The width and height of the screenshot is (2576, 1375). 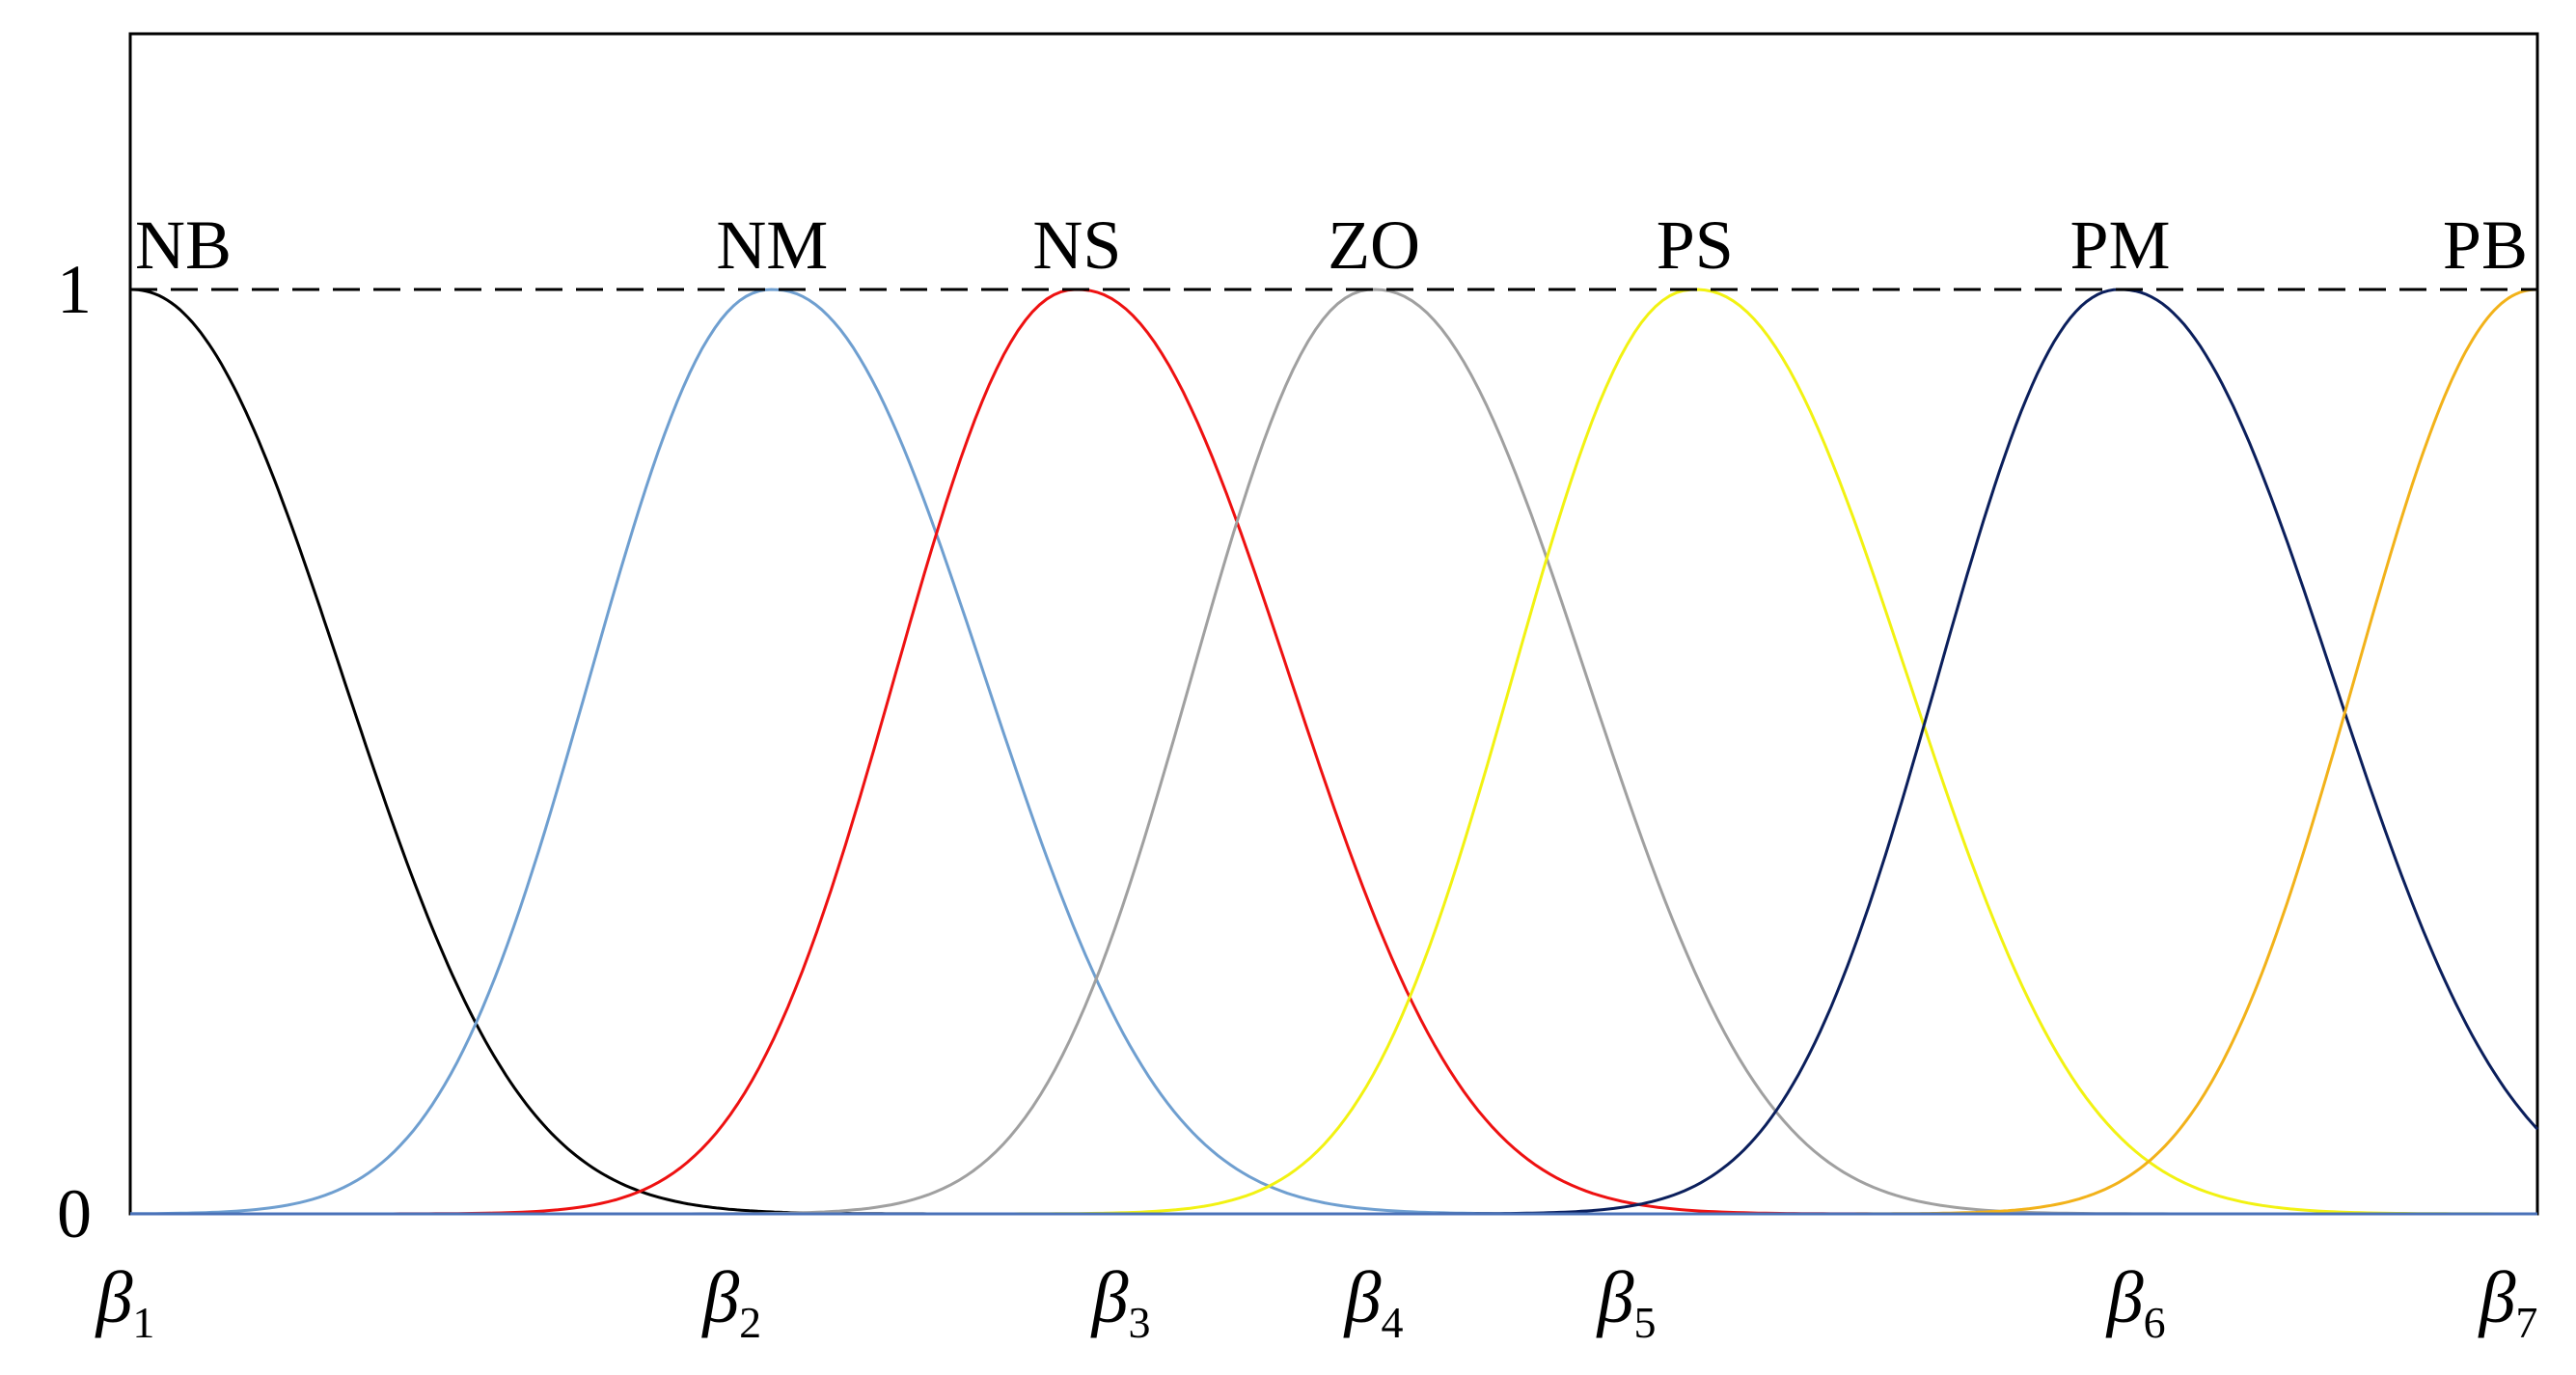 What do you see at coordinates (1317, 1302) in the screenshot?
I see `x-axis-tick-labels: β1 β2 β3 β4 β5 β6 β7` at bounding box center [1317, 1302].